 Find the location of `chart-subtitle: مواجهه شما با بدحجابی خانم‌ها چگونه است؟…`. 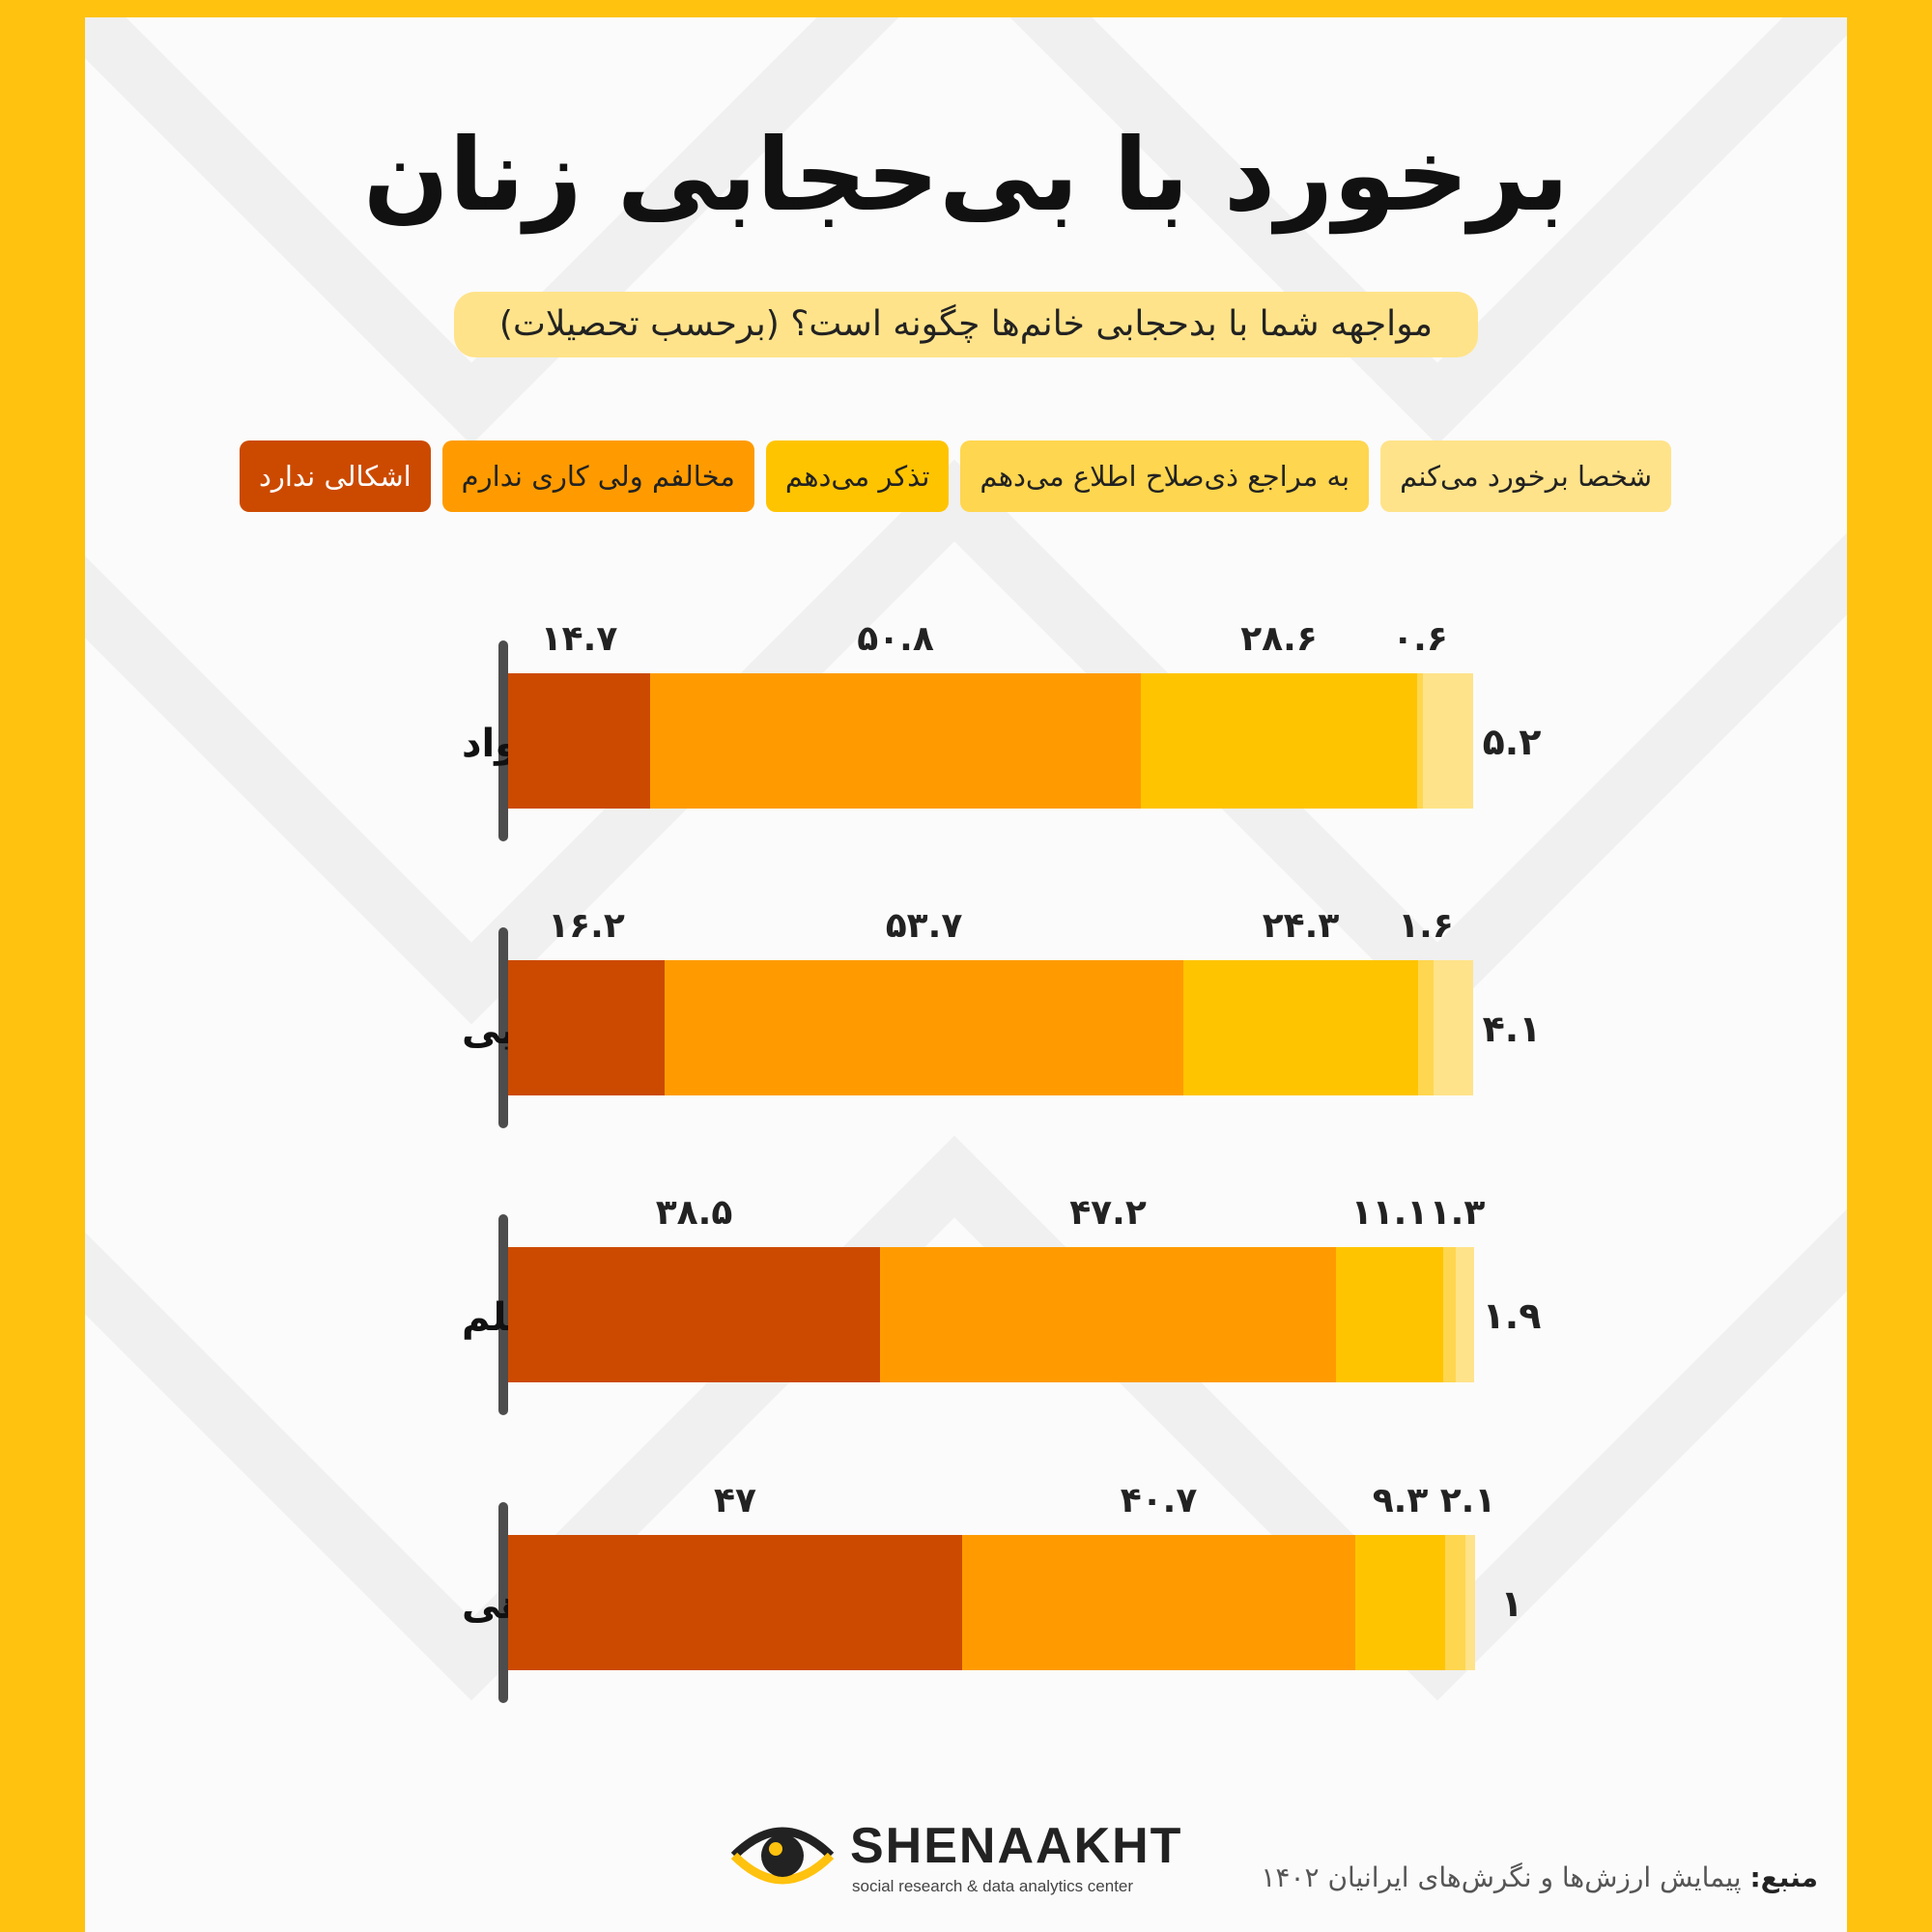

chart-subtitle: مواجهه شما با بدحجابی خانم‌ها چگونه است؟… is located at coordinates (966, 324).